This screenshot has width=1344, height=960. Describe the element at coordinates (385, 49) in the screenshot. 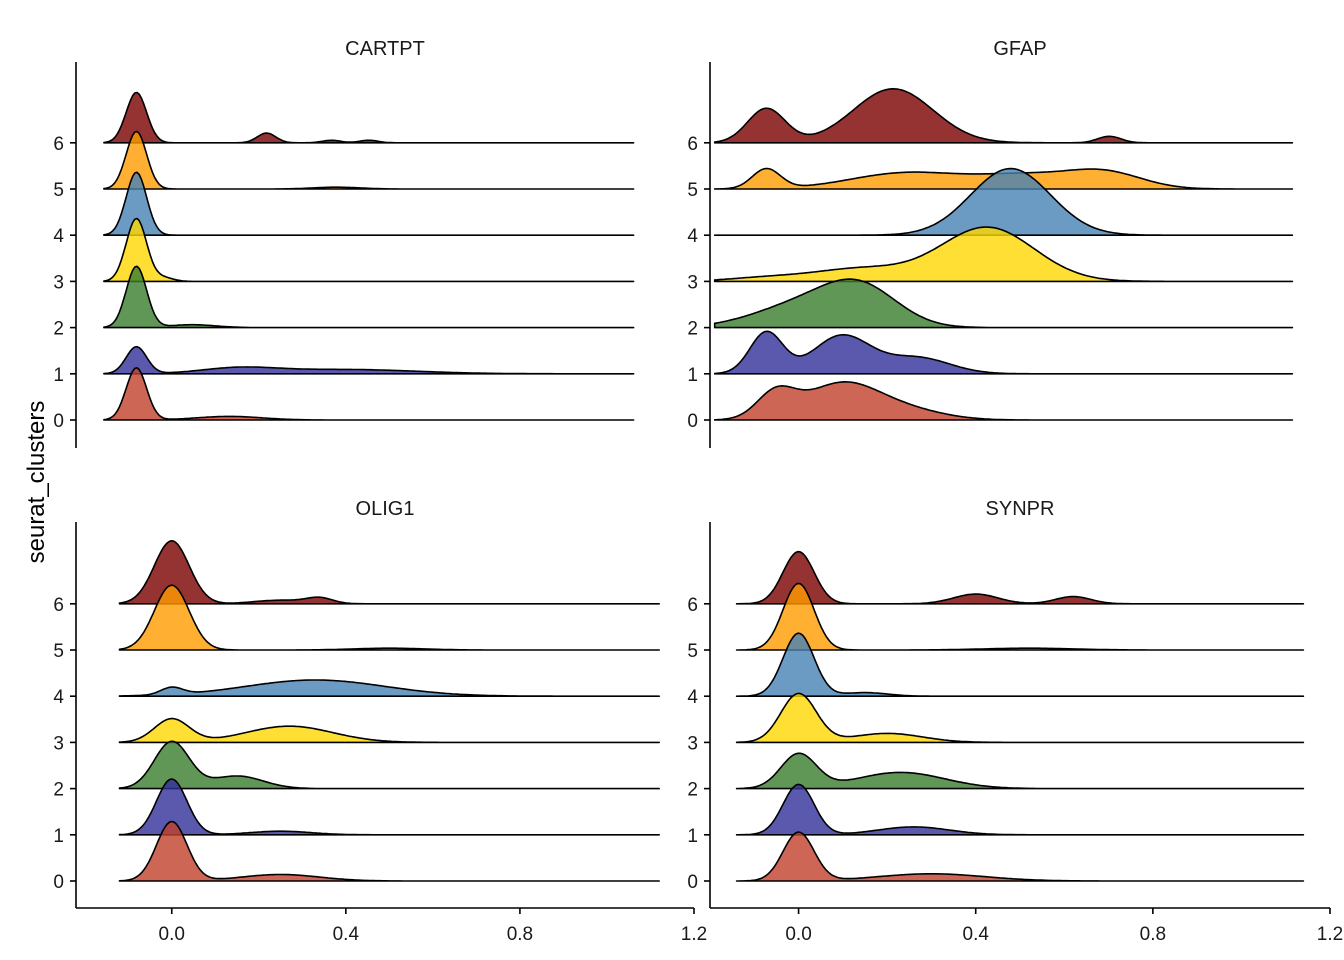

I see `facet-title: CARTPT` at that location.